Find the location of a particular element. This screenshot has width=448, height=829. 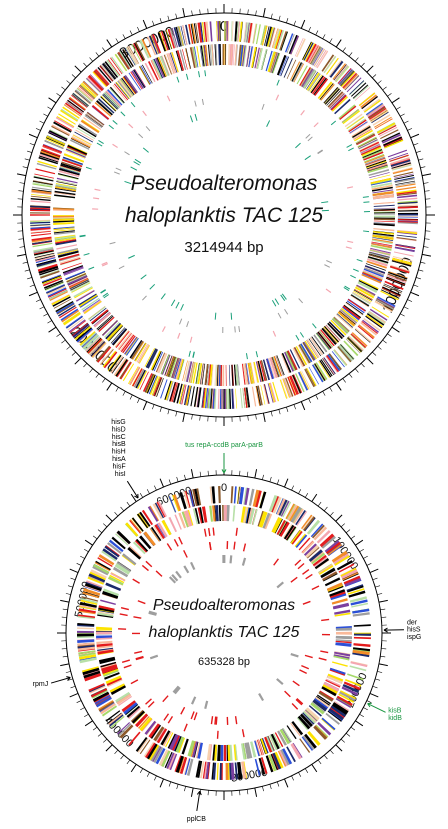

scale-label: 0 is located at coordinates (224, 488).